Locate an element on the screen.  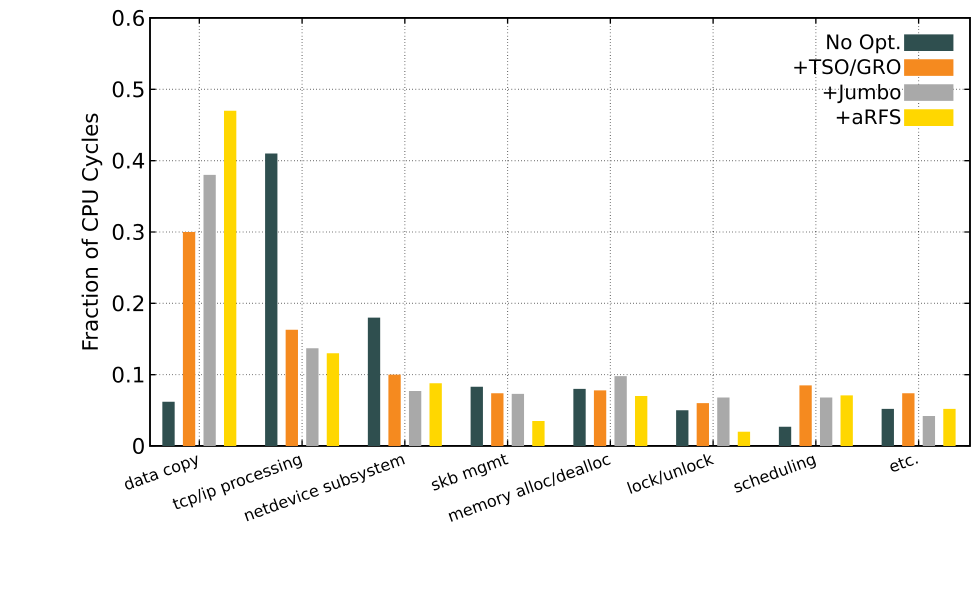
legend-label: No Opt. is located at coordinates (863, 44).